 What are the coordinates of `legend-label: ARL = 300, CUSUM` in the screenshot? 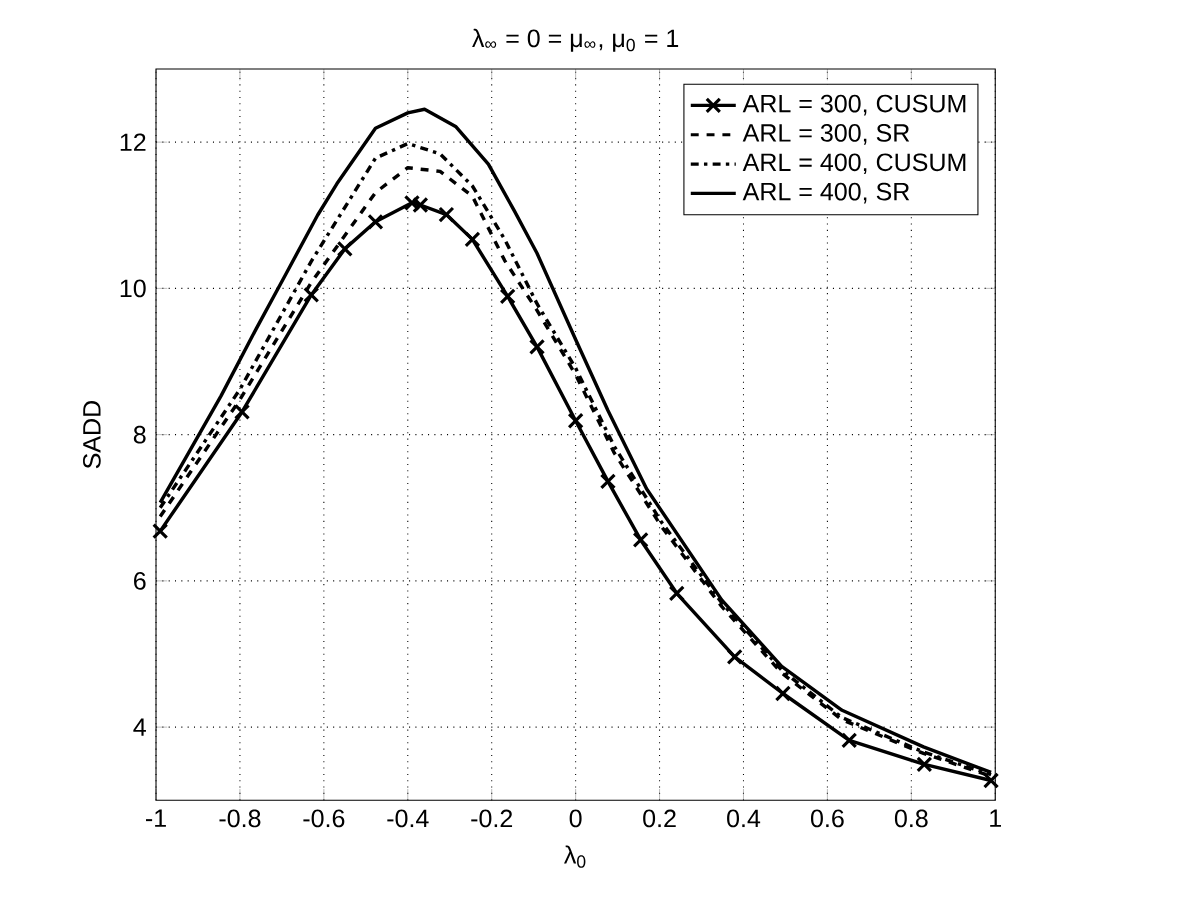 It's located at (854, 105).